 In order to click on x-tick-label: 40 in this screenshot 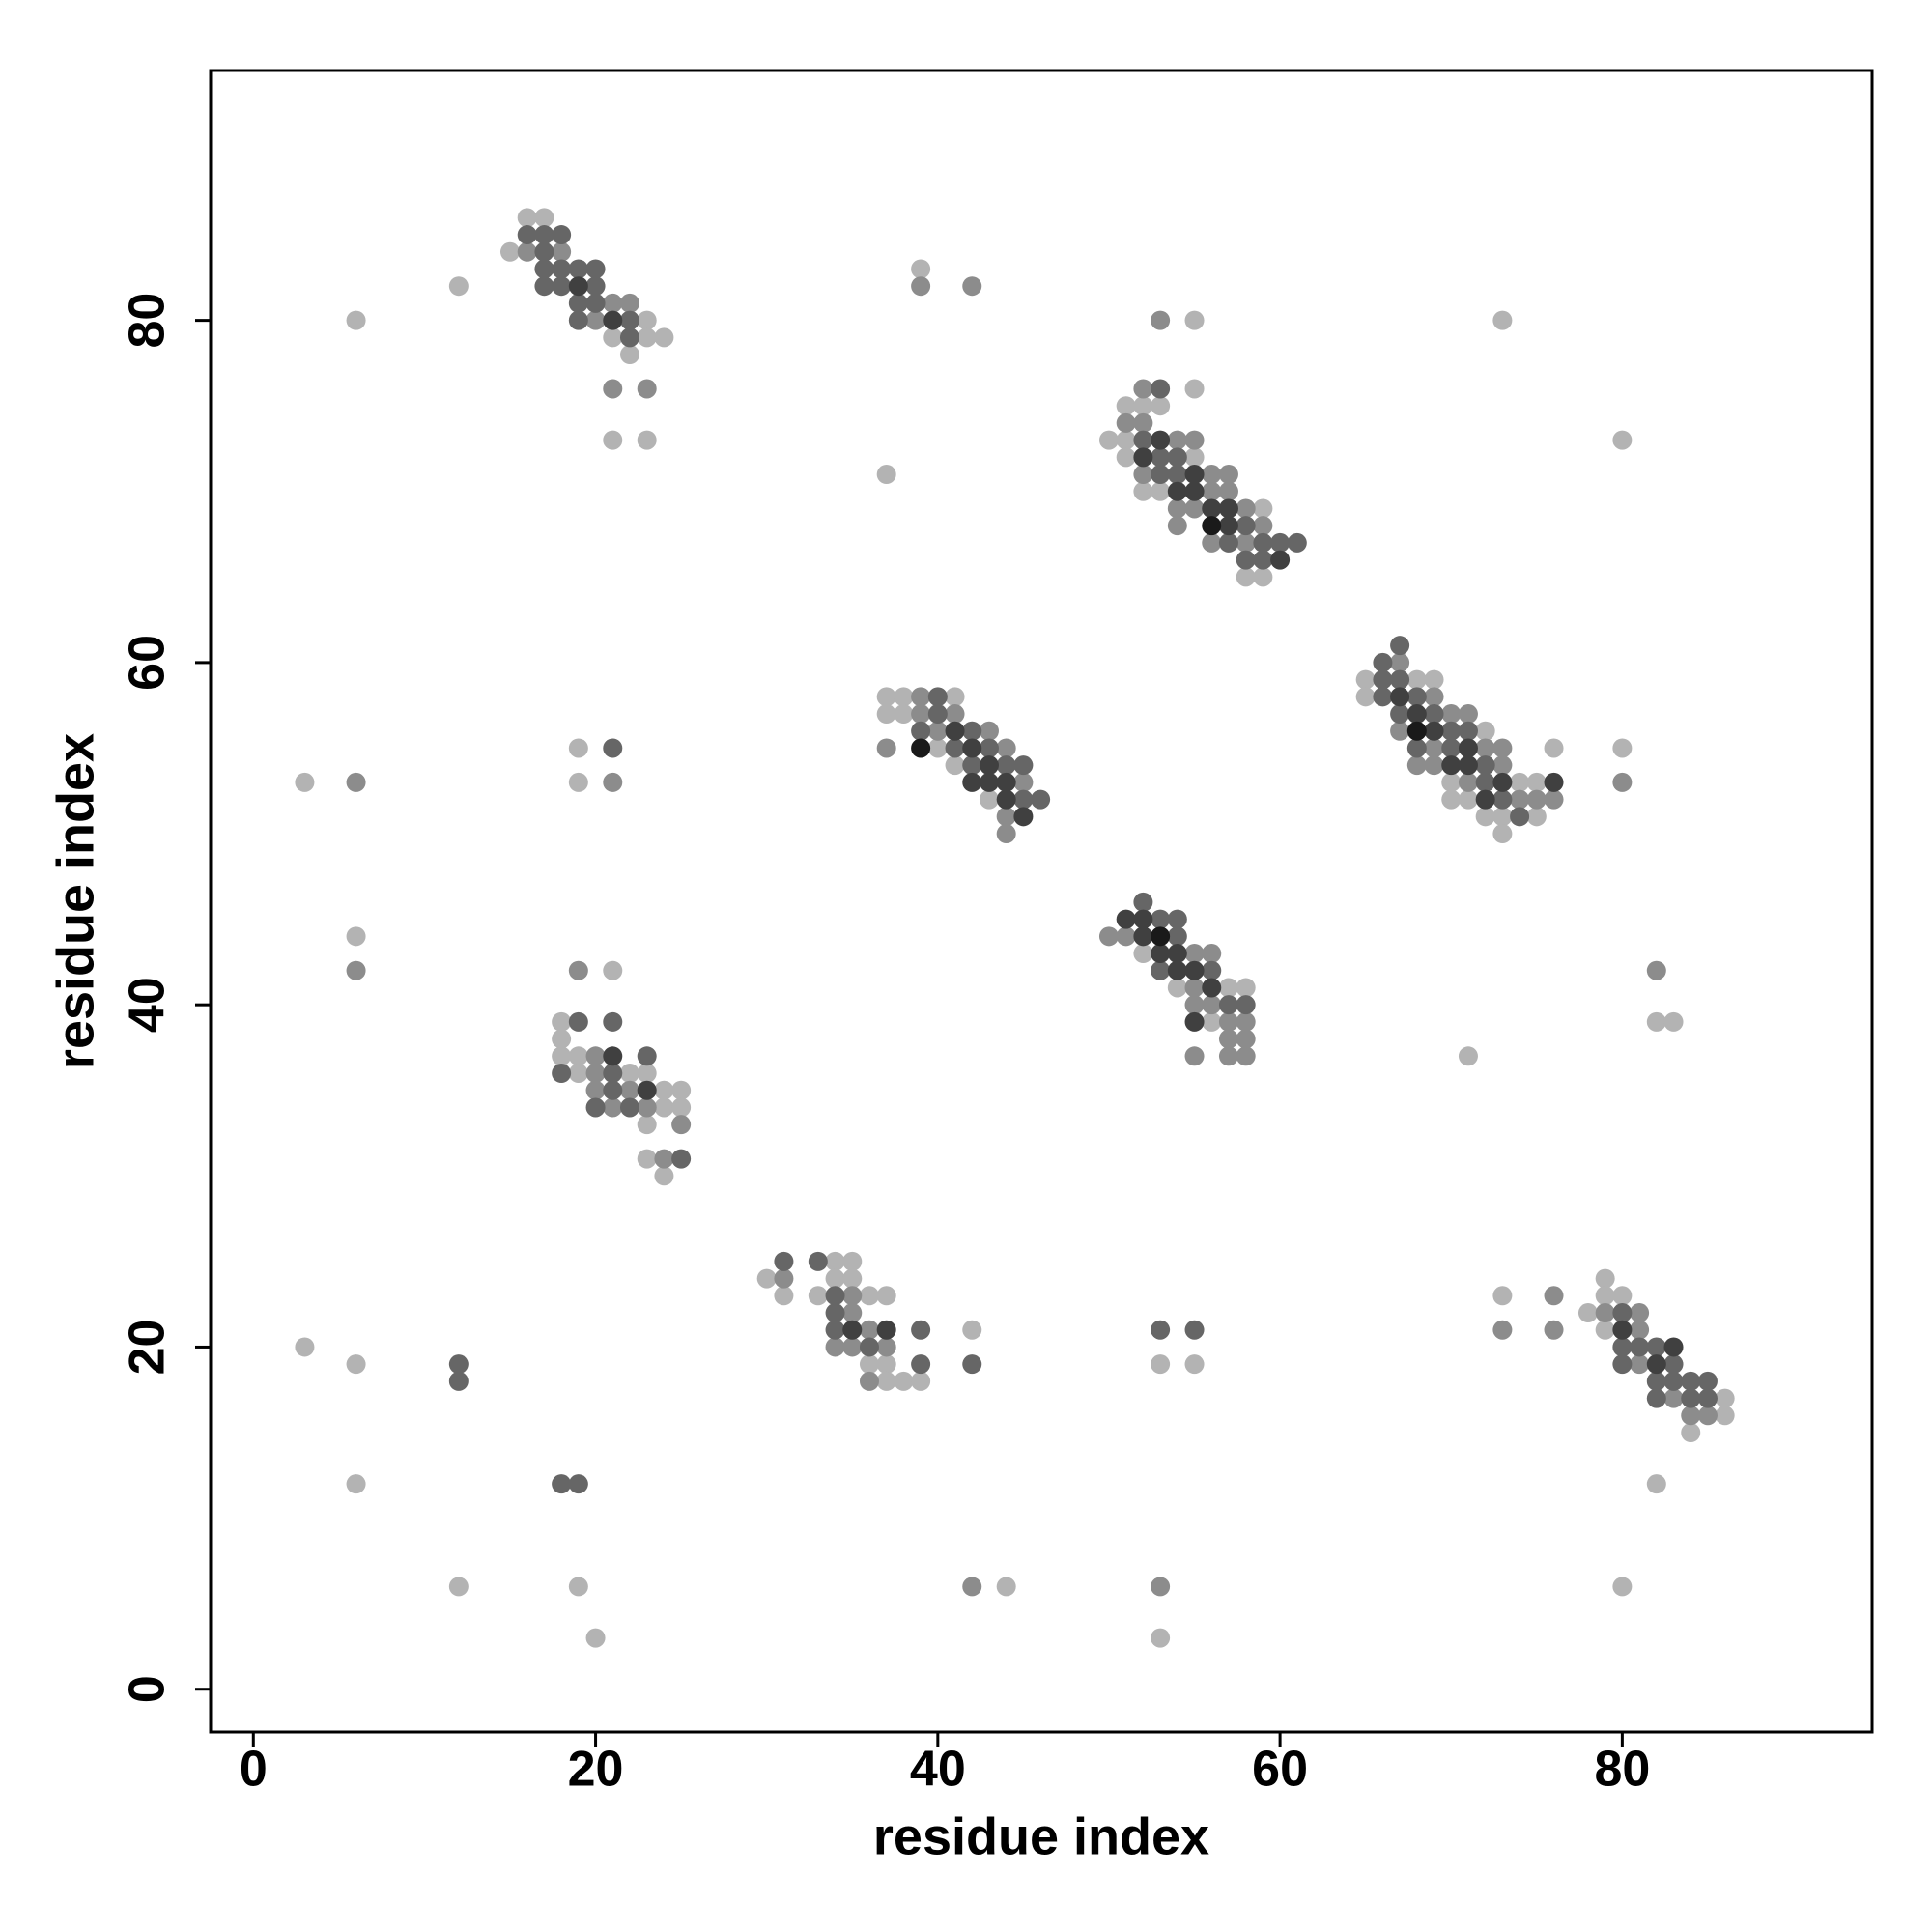, I will do `click(938, 1770)`.